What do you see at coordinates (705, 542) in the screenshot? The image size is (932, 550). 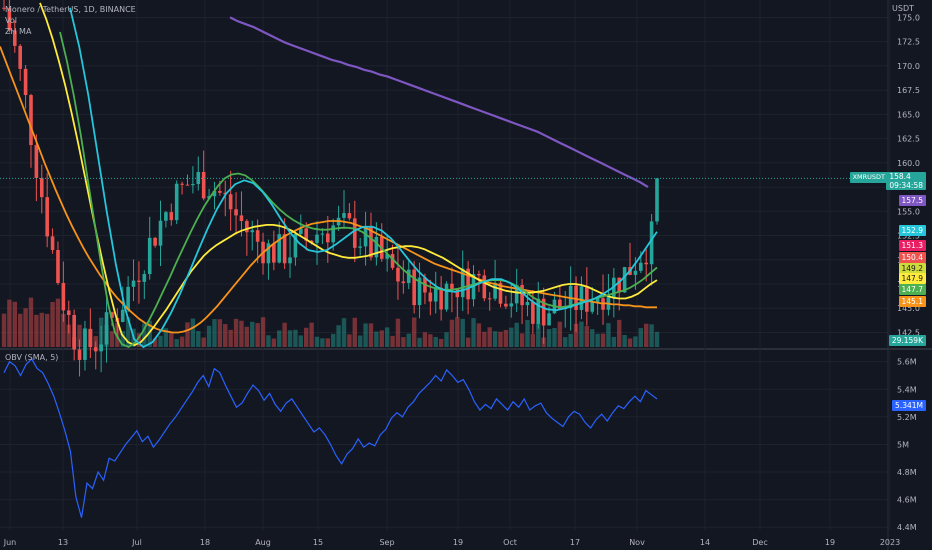 I see `date-tick-label: 14` at bounding box center [705, 542].